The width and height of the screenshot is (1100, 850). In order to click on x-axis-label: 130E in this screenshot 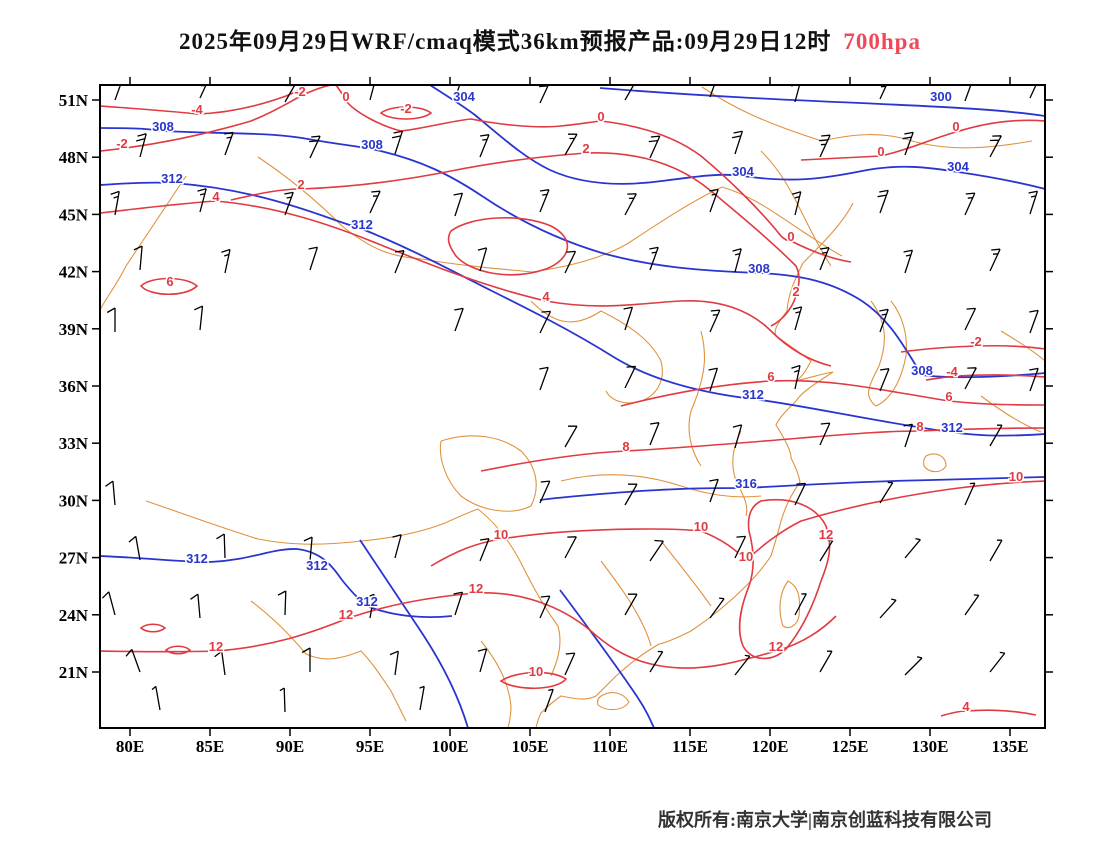, I will do `click(930, 746)`.